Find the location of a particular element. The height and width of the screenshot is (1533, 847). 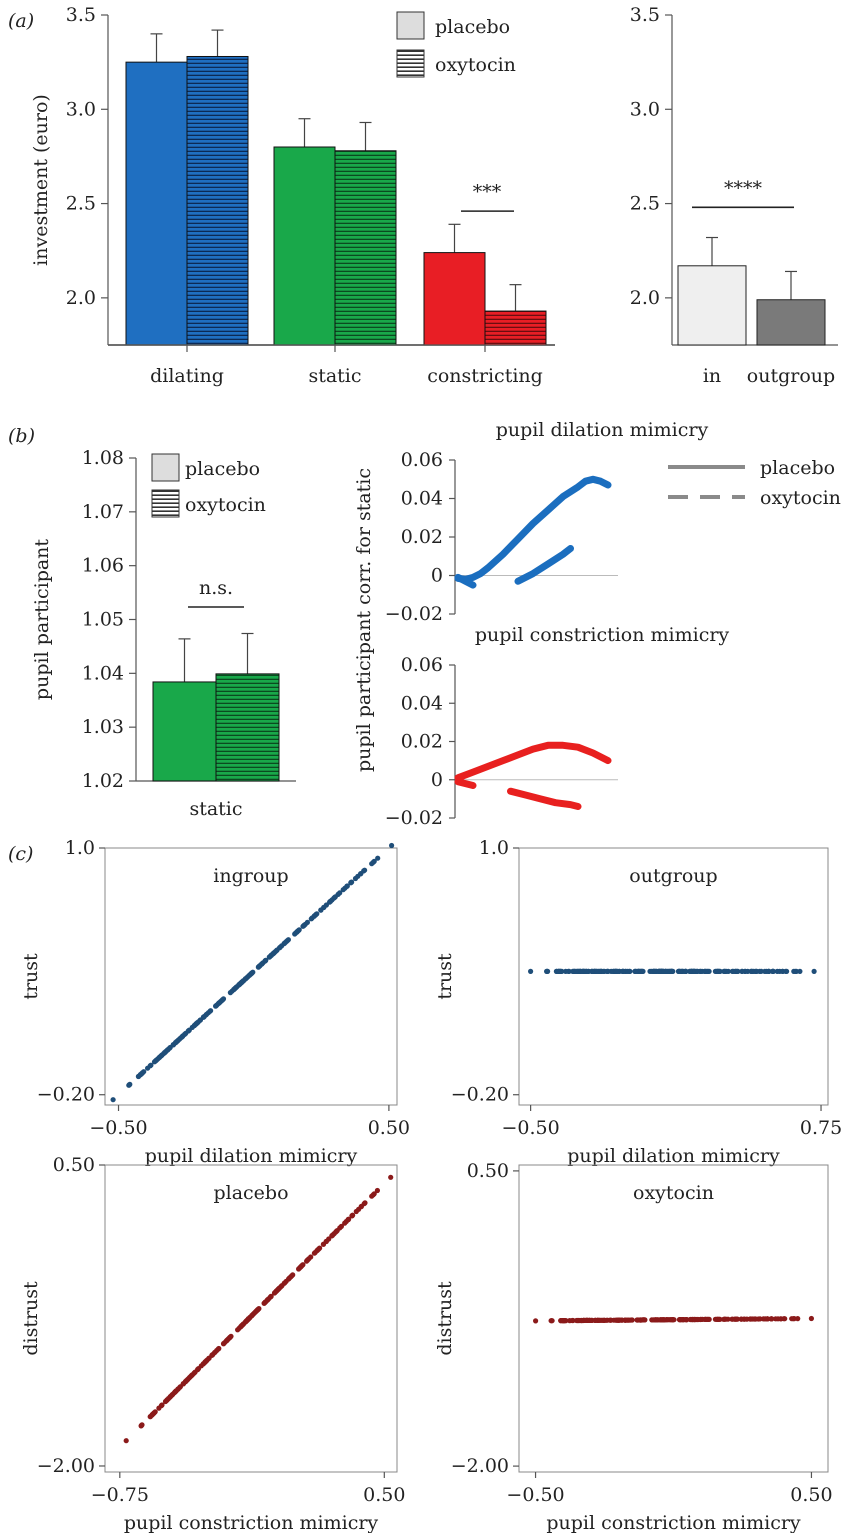

y-tick-label: 1.06 is located at coordinates (103, 566).